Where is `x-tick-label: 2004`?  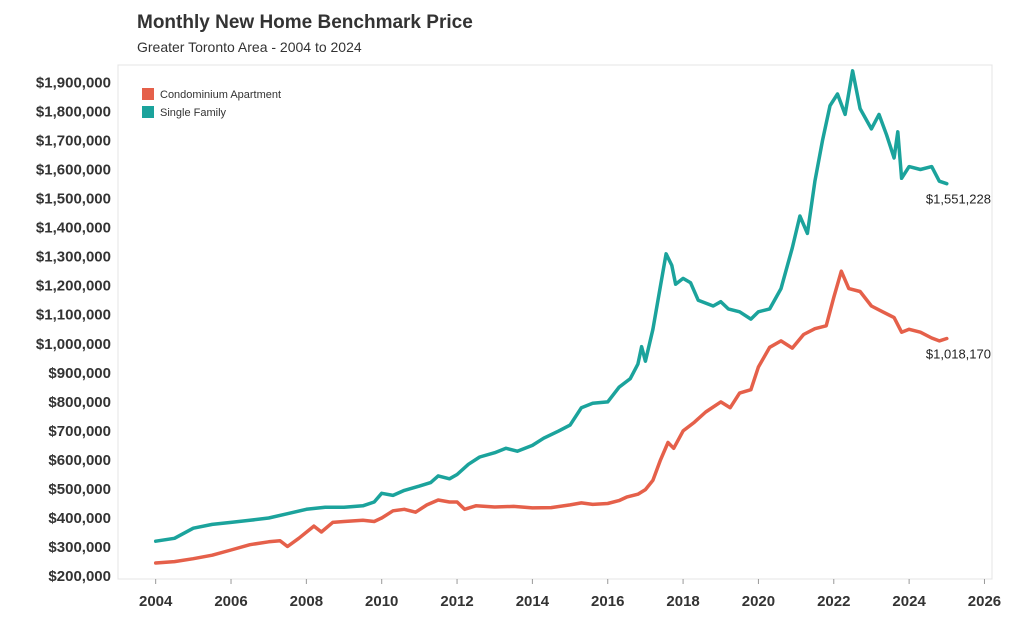
x-tick-label: 2004 is located at coordinates (156, 601).